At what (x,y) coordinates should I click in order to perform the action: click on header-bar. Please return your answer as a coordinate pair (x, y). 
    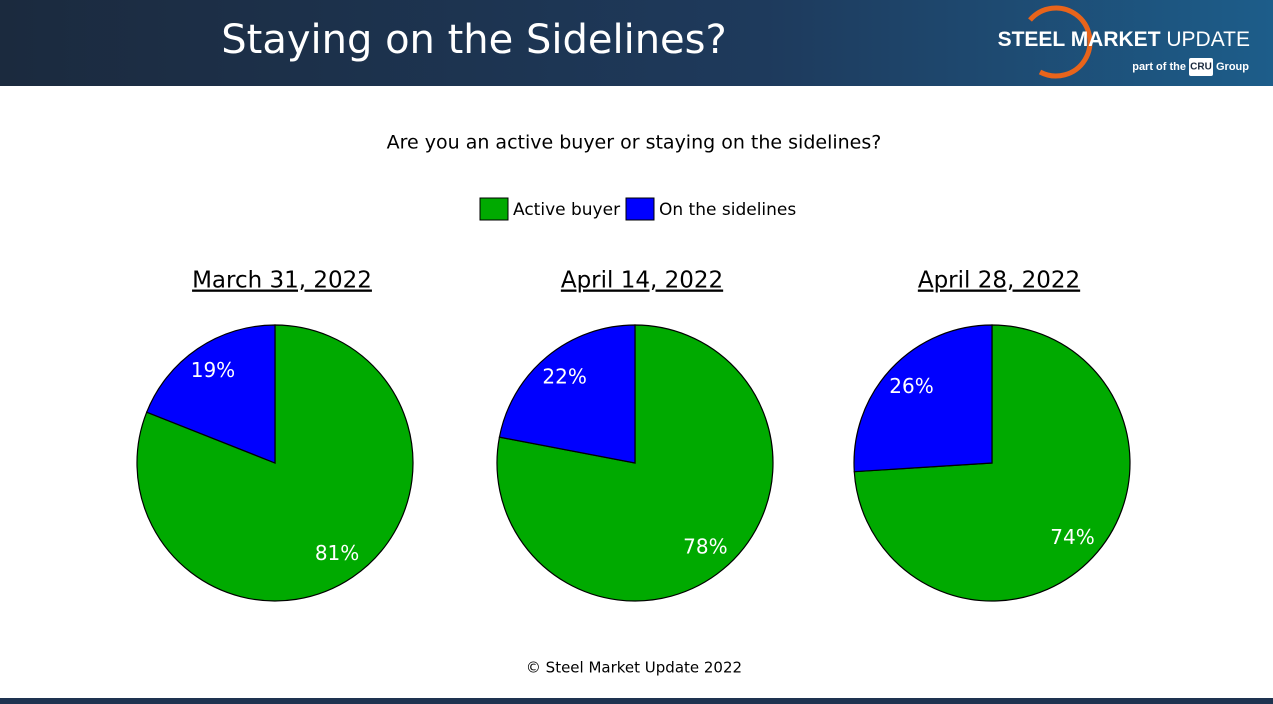
    Looking at the image, I should click on (636, 43).